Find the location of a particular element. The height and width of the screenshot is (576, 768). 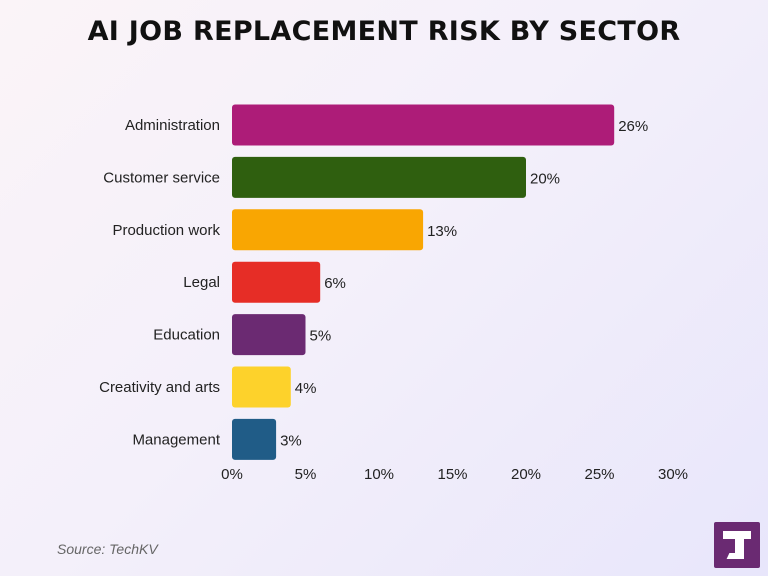

x-tick-label: 10% is located at coordinates (379, 474).